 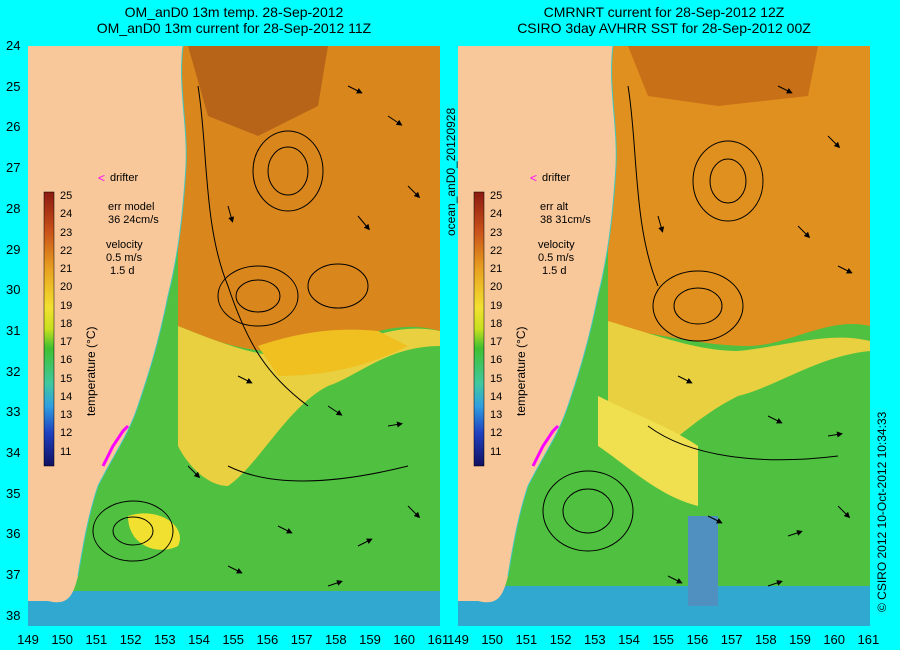 What do you see at coordinates (664, 28) in the screenshot?
I see `right-title-line2: CSIRO 3day AVHRR SST for 28-Sep-2012 00Z` at bounding box center [664, 28].